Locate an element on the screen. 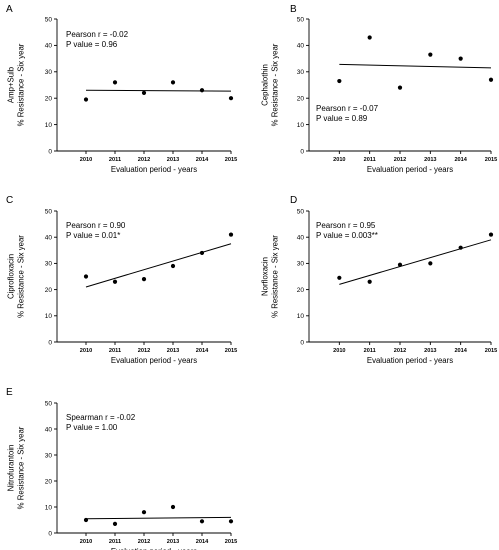 The width and height of the screenshot is (499, 550). panel-c-x-tick-label: 2012 is located at coordinates (144, 351).